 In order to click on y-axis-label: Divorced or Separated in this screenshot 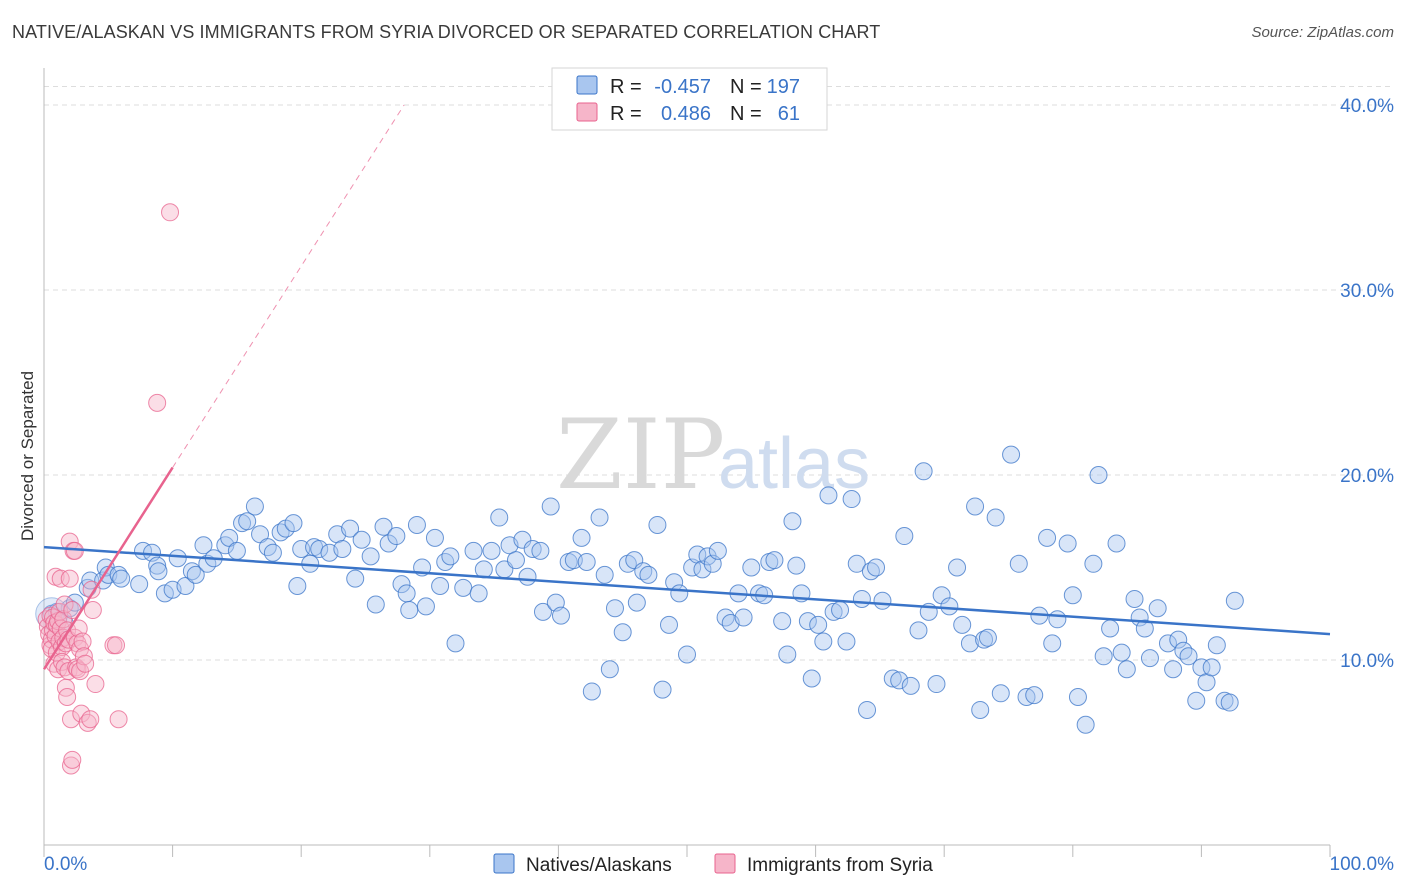, I will do `click(27, 456)`.